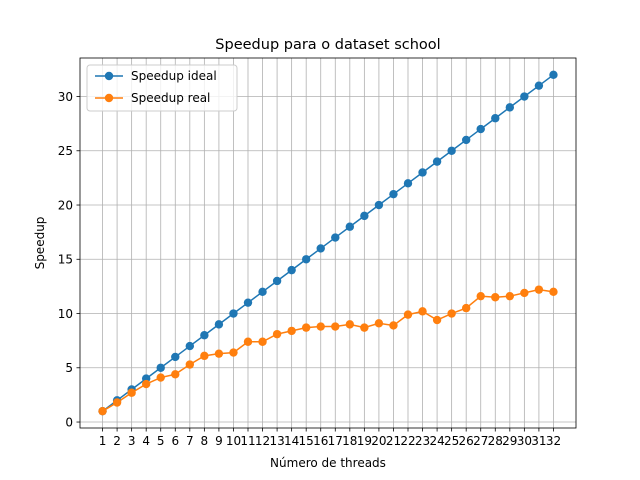  Describe the element at coordinates (495, 441) in the screenshot. I see `x-tick-label: 28` at that location.